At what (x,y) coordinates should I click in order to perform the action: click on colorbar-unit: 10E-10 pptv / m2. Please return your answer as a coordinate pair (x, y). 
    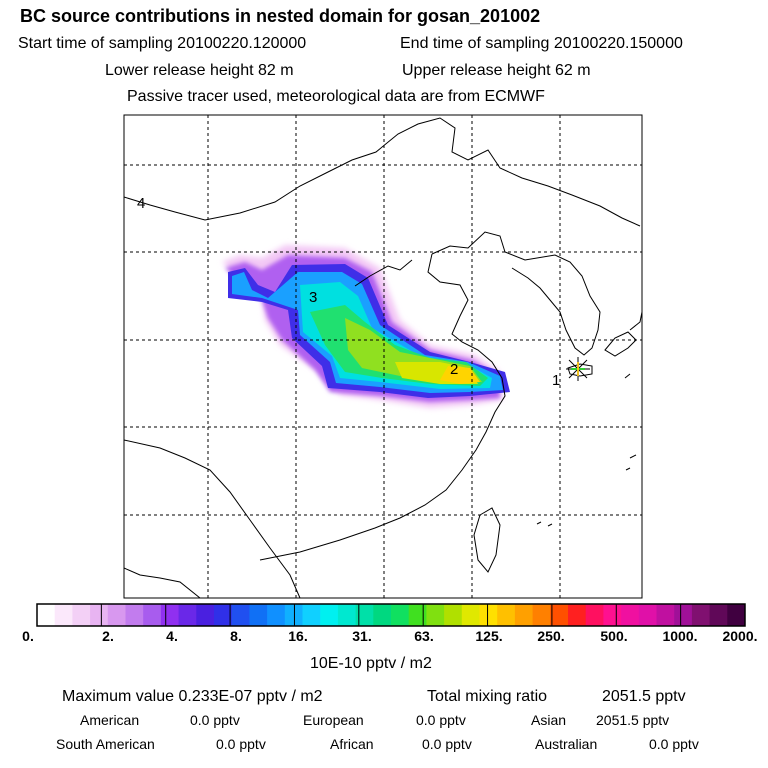
    Looking at the image, I should click on (371, 663).